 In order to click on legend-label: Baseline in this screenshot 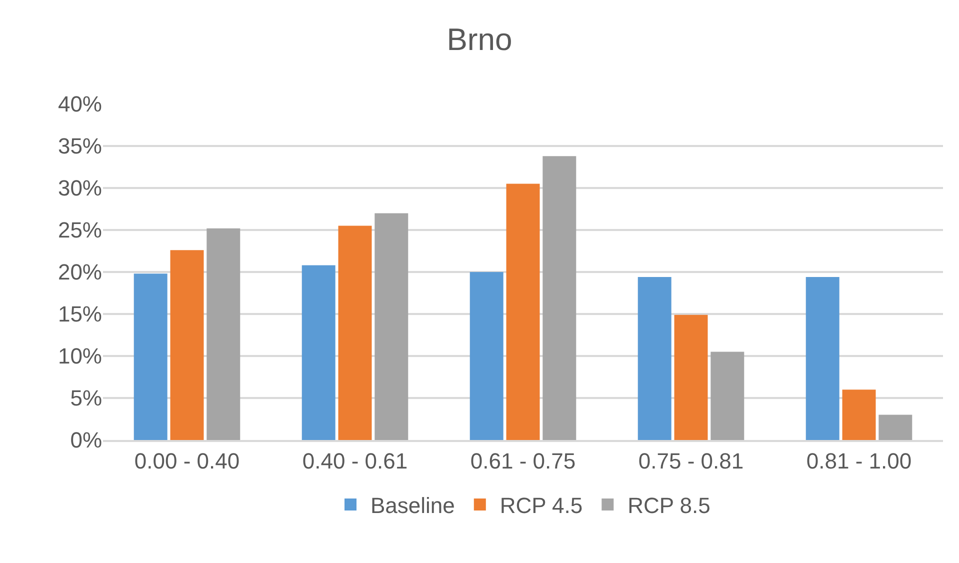, I will do `click(412, 505)`.